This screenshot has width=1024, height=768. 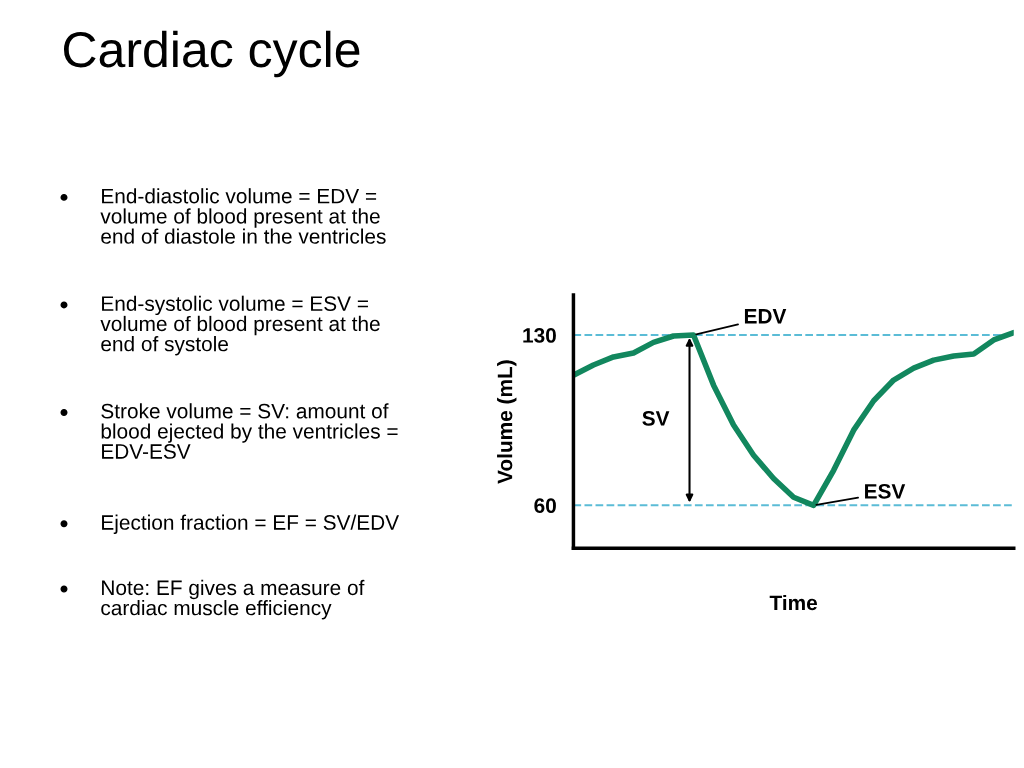 I want to click on annotation: SV, so click(x=656, y=418).